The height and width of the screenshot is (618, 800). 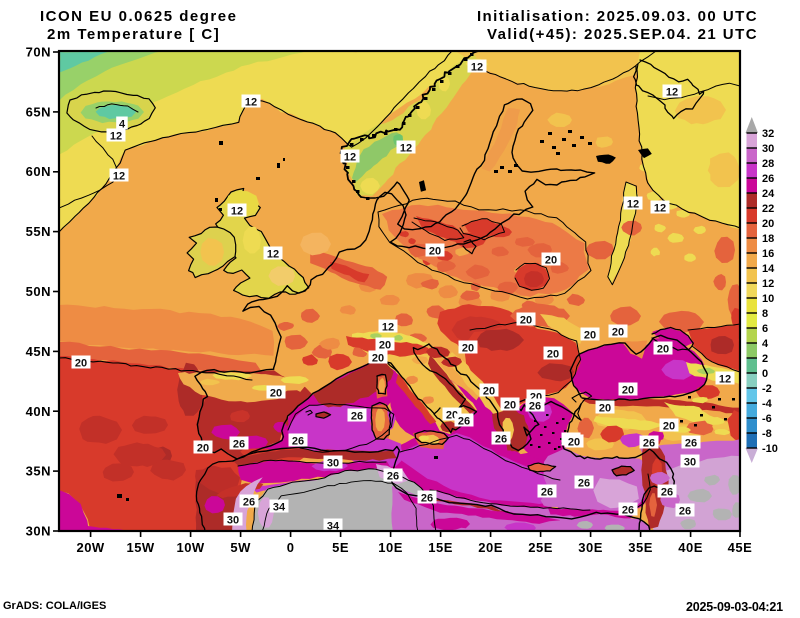 I want to click on svg-text: 28, so click(x=768, y=164).